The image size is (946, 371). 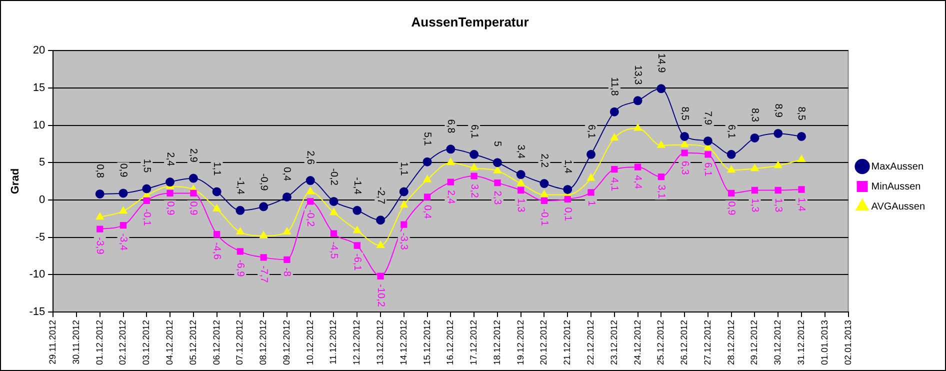 What do you see at coordinates (497, 198) in the screenshot?
I see `data-label: 2,3` at bounding box center [497, 198].